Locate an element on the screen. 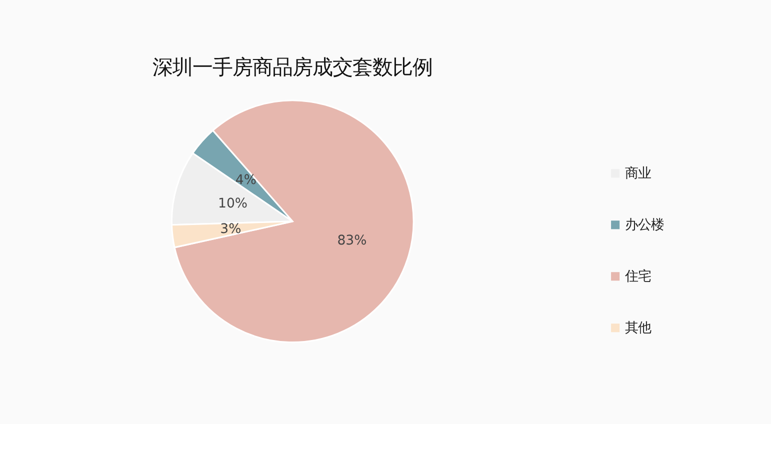 The height and width of the screenshot is (464, 771). data-label: 83% is located at coordinates (352, 241).